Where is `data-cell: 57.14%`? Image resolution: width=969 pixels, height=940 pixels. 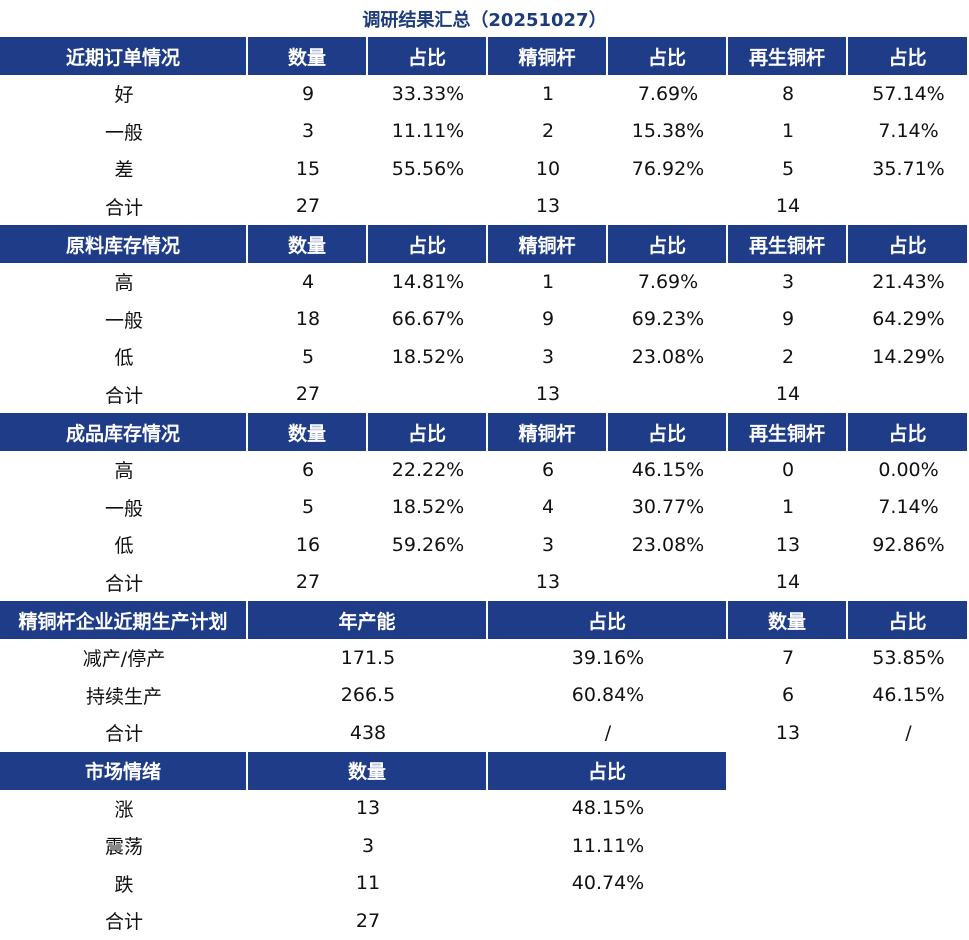 data-cell: 57.14% is located at coordinates (908, 93).